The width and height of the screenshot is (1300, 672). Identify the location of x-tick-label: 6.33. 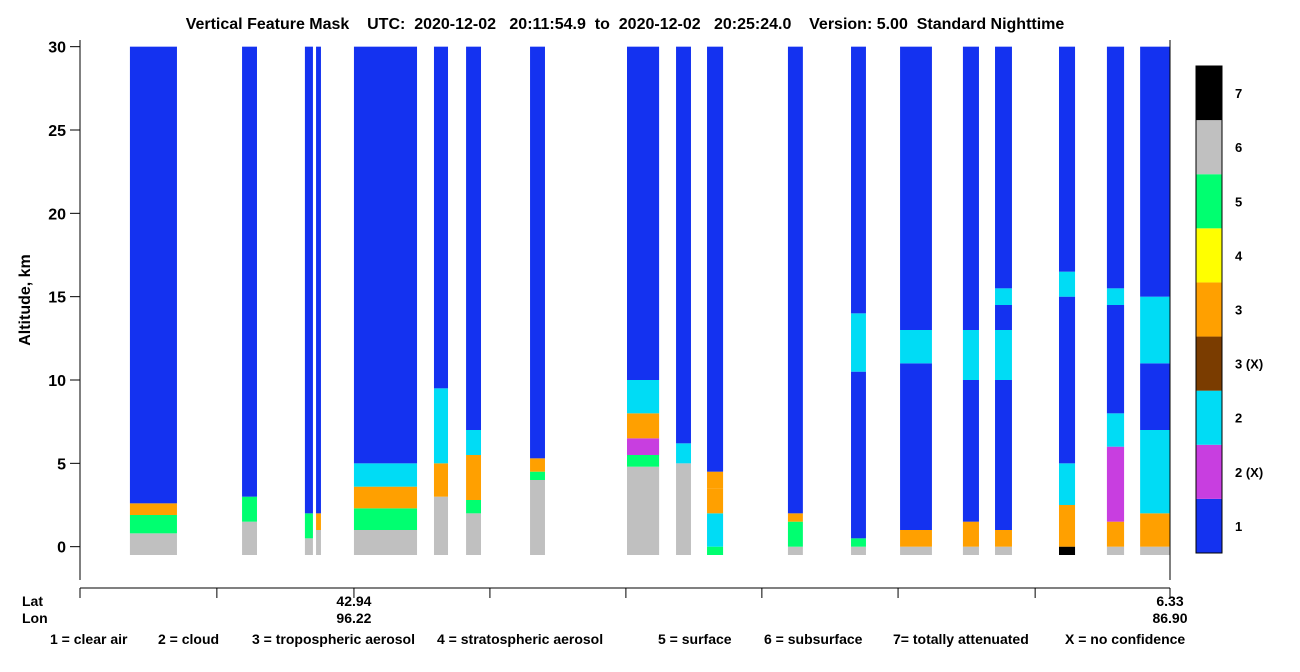
(1169, 601).